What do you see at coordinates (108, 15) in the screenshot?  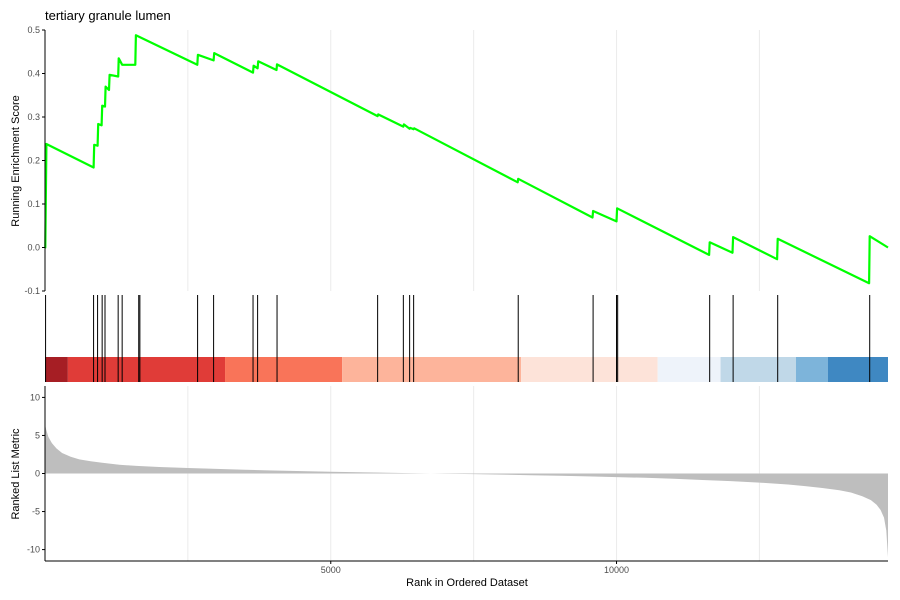 I see `chart-title: tertiary granule lumen` at bounding box center [108, 15].